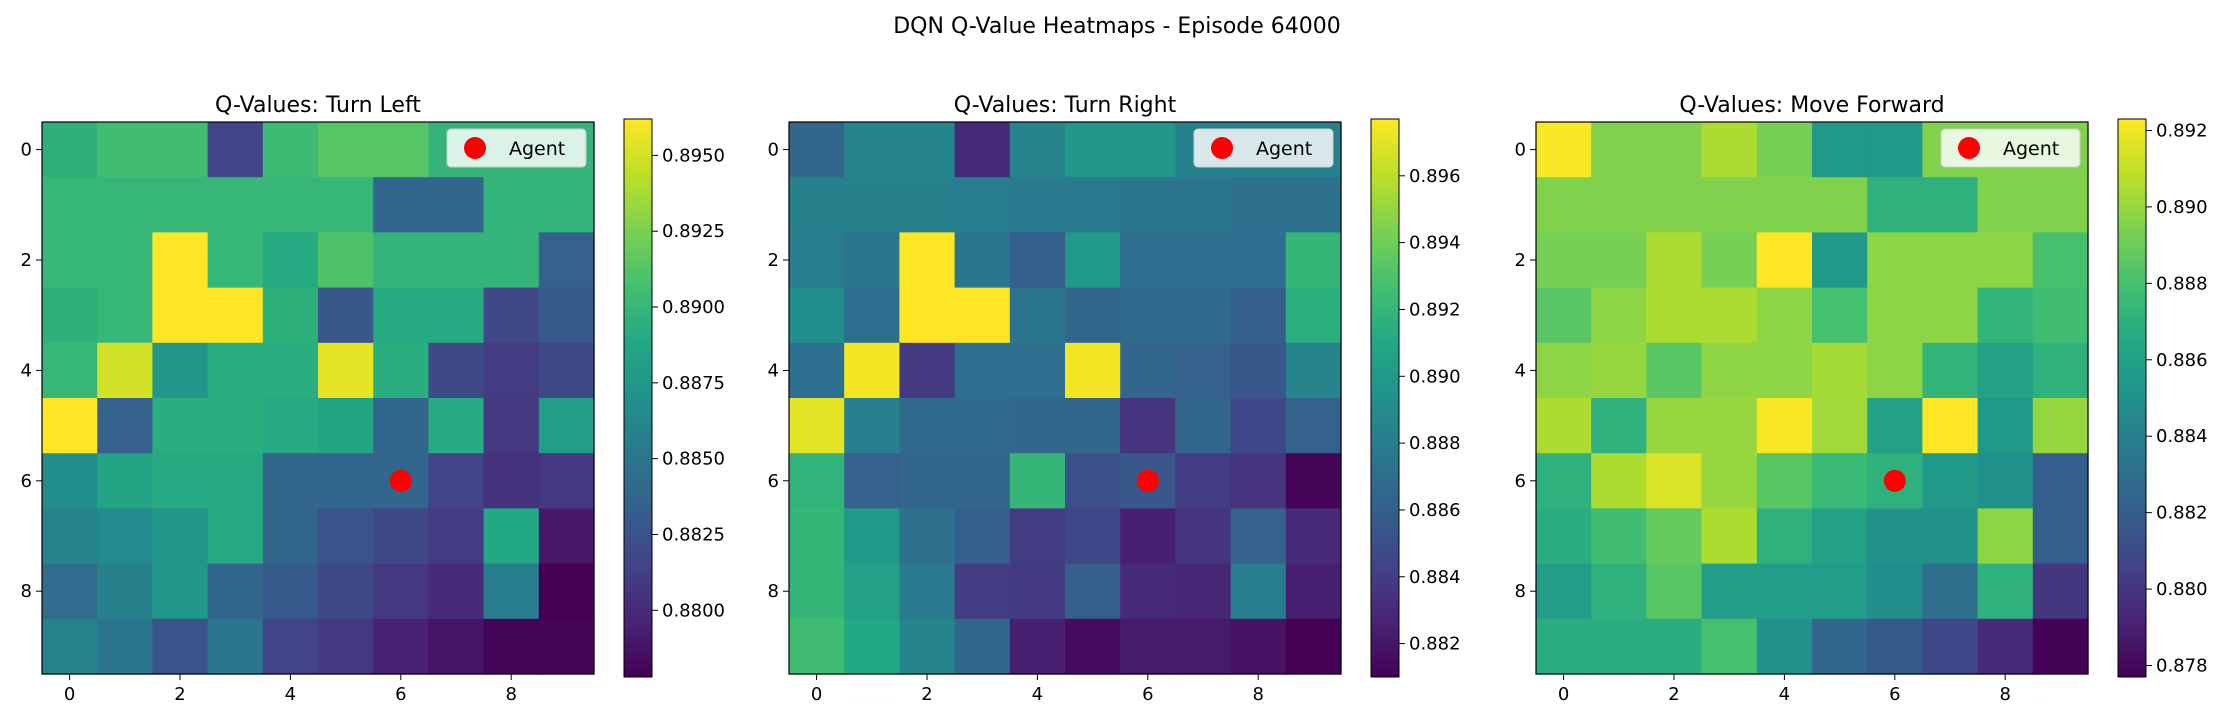  I want to click on colorbar-tick-label: 0.8825, so click(693, 534).